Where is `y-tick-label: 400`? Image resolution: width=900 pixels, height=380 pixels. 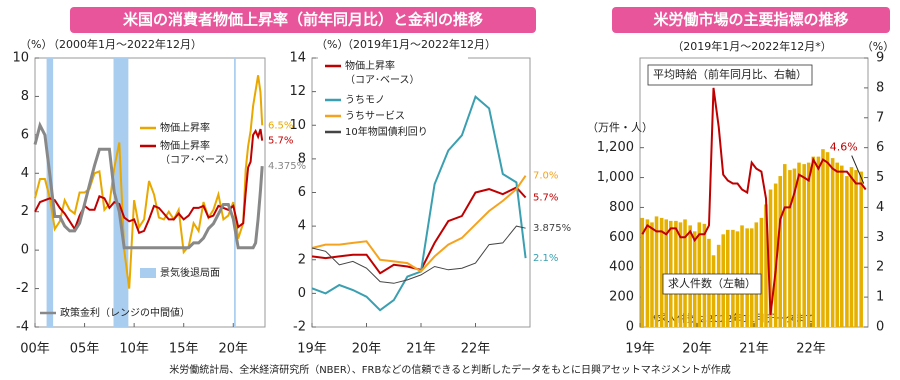 y-tick-label: 400 is located at coordinates (621, 267).